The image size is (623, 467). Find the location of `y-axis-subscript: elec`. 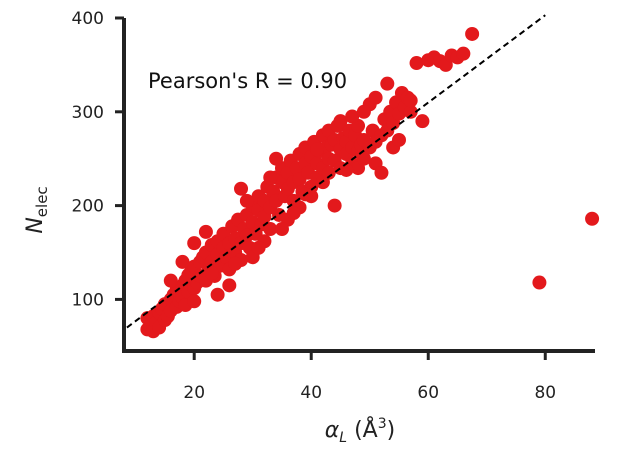

y-axis-subscript: elec is located at coordinates (42, 201).